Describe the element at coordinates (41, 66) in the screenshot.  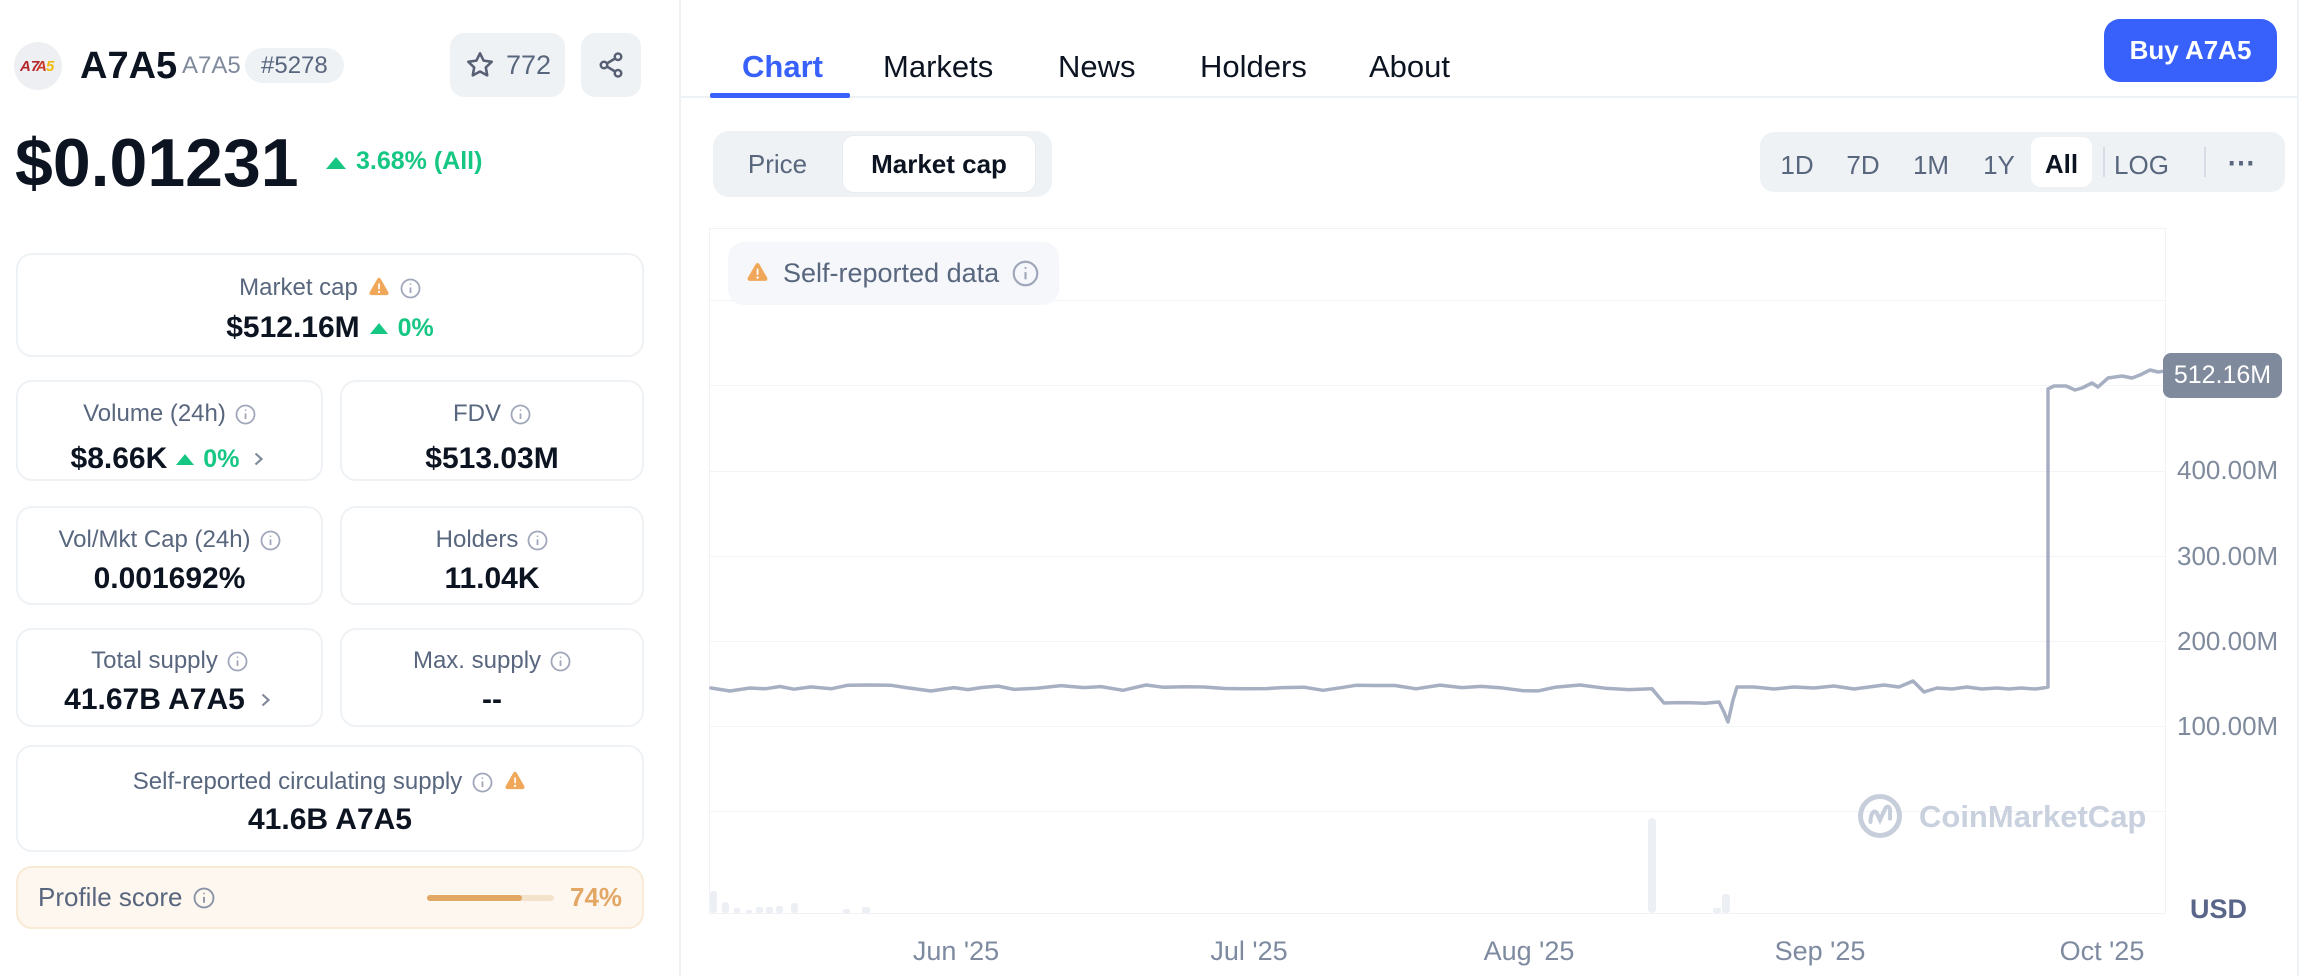
I see `svg-text: A` at that location.